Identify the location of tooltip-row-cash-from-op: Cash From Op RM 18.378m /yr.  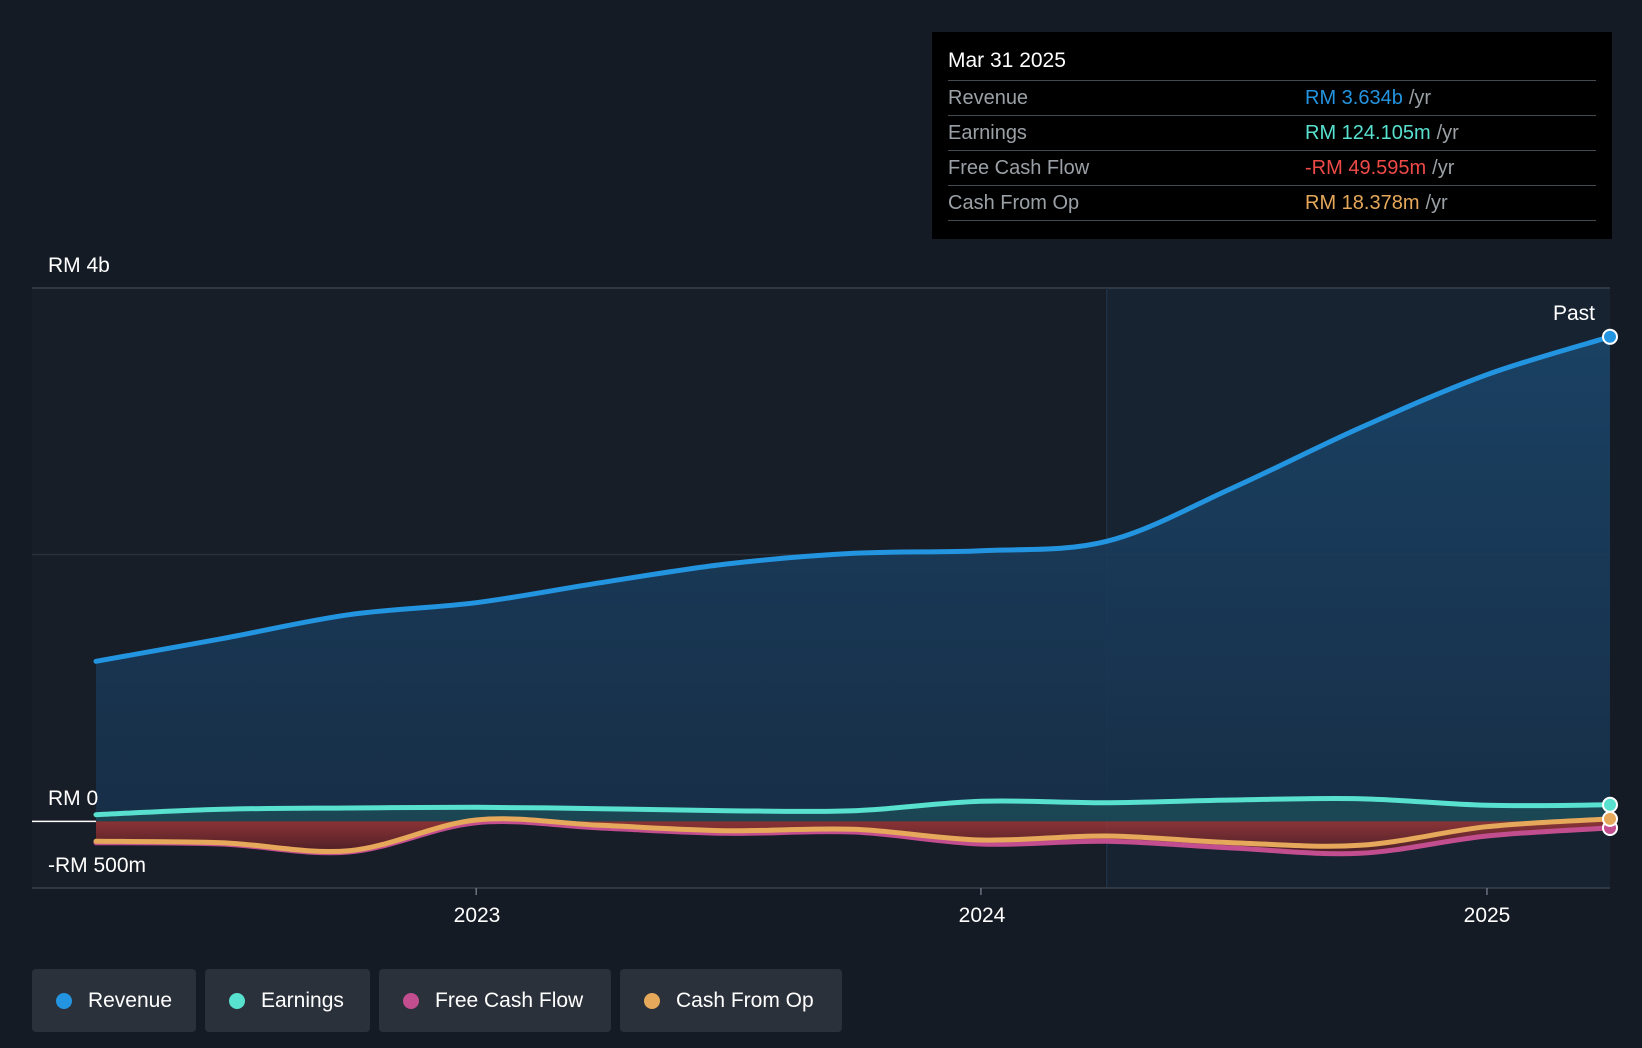
(1272, 203).